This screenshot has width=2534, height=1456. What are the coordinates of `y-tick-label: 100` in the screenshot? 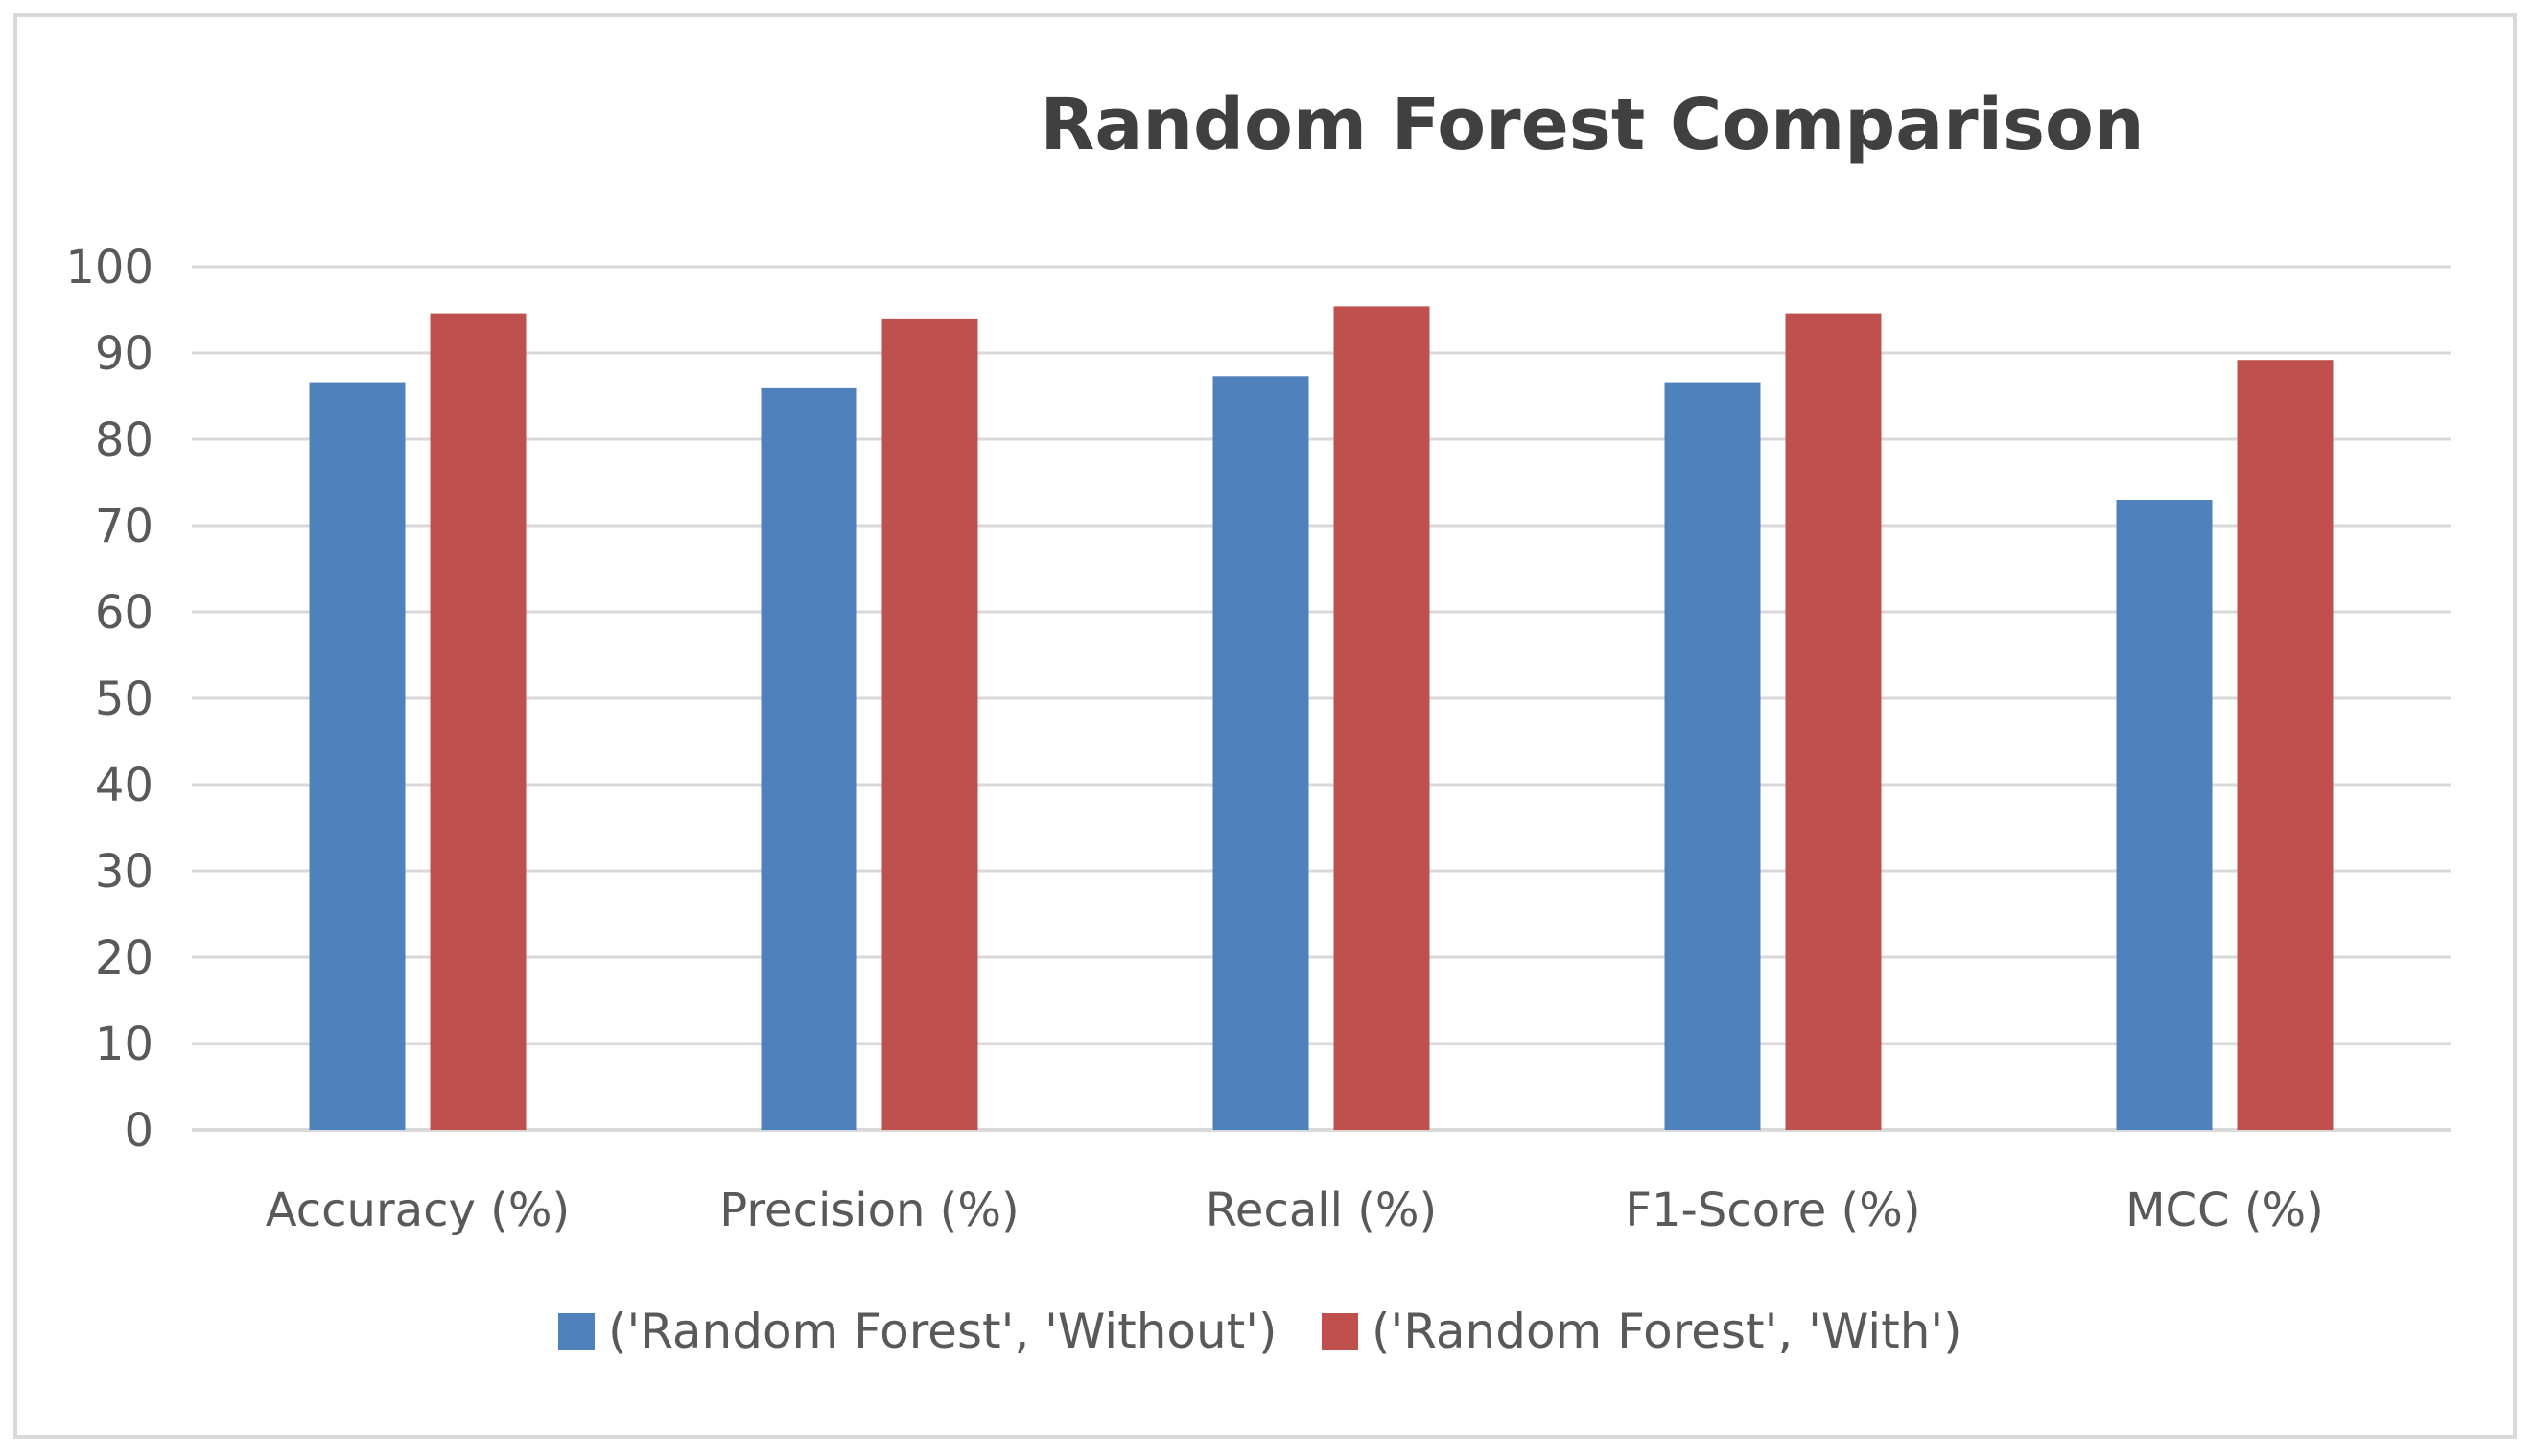 It's located at (109, 267).